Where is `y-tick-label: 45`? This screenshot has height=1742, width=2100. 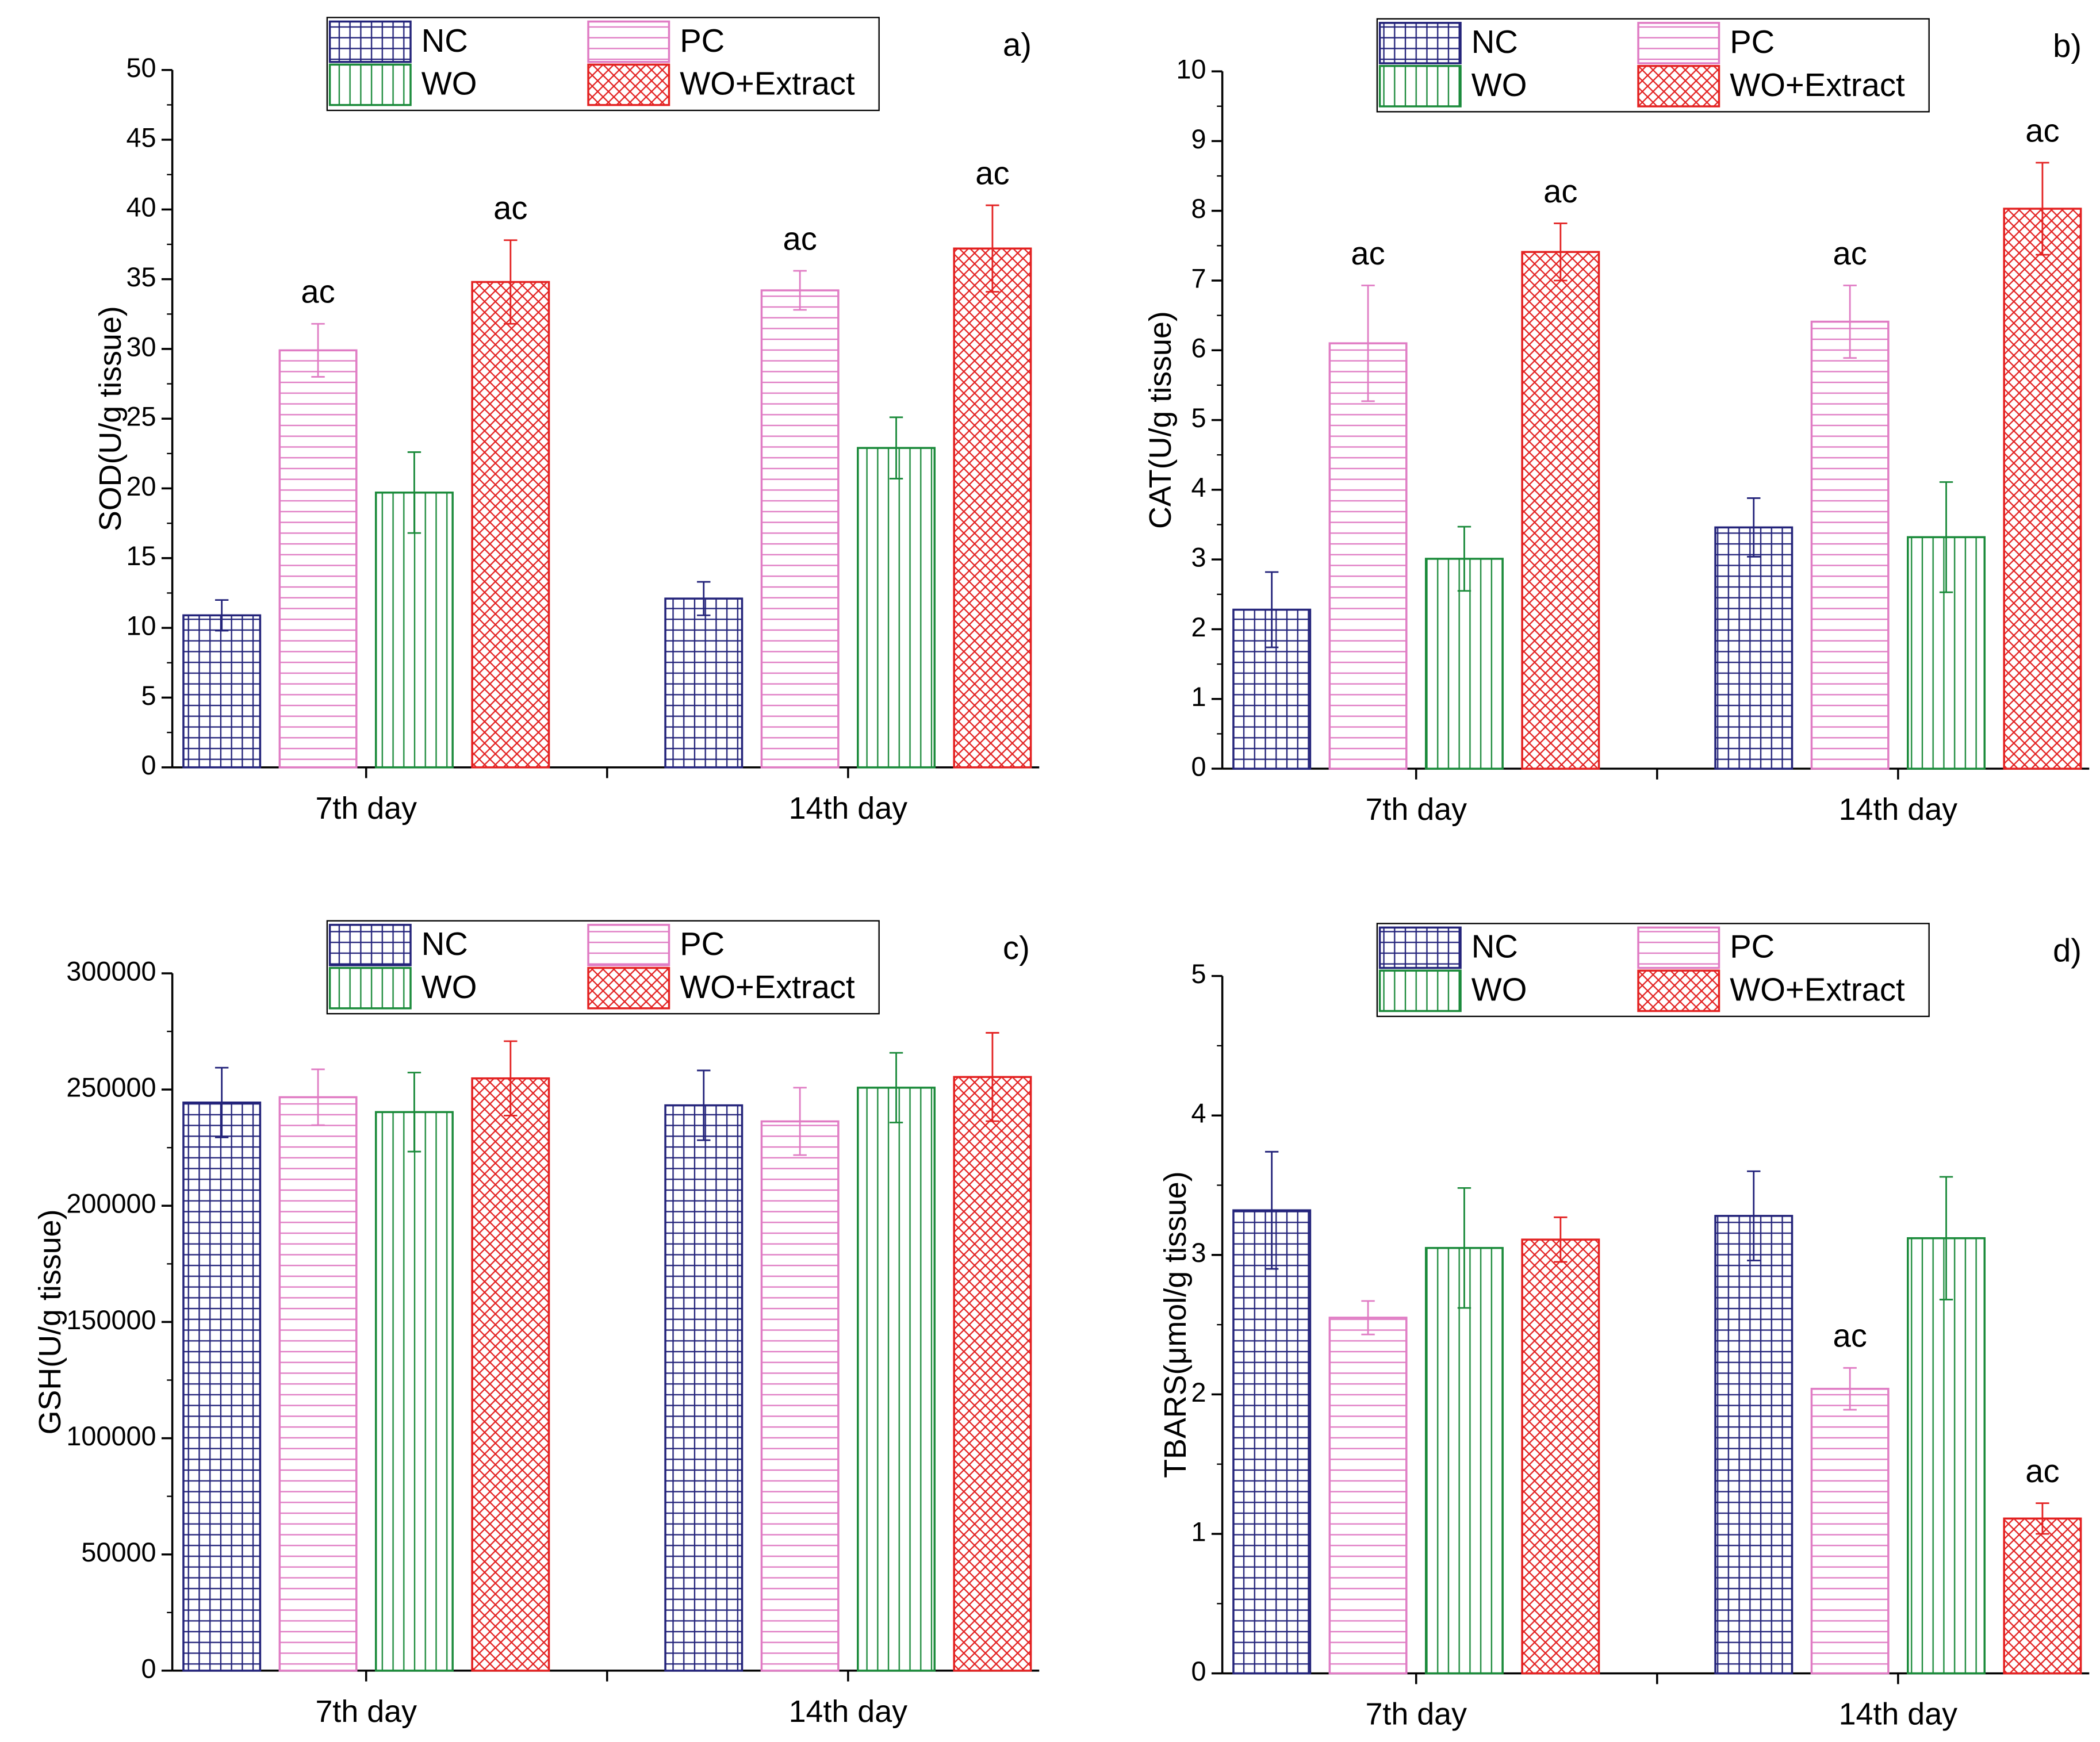
y-tick-label: 45 is located at coordinates (141, 137).